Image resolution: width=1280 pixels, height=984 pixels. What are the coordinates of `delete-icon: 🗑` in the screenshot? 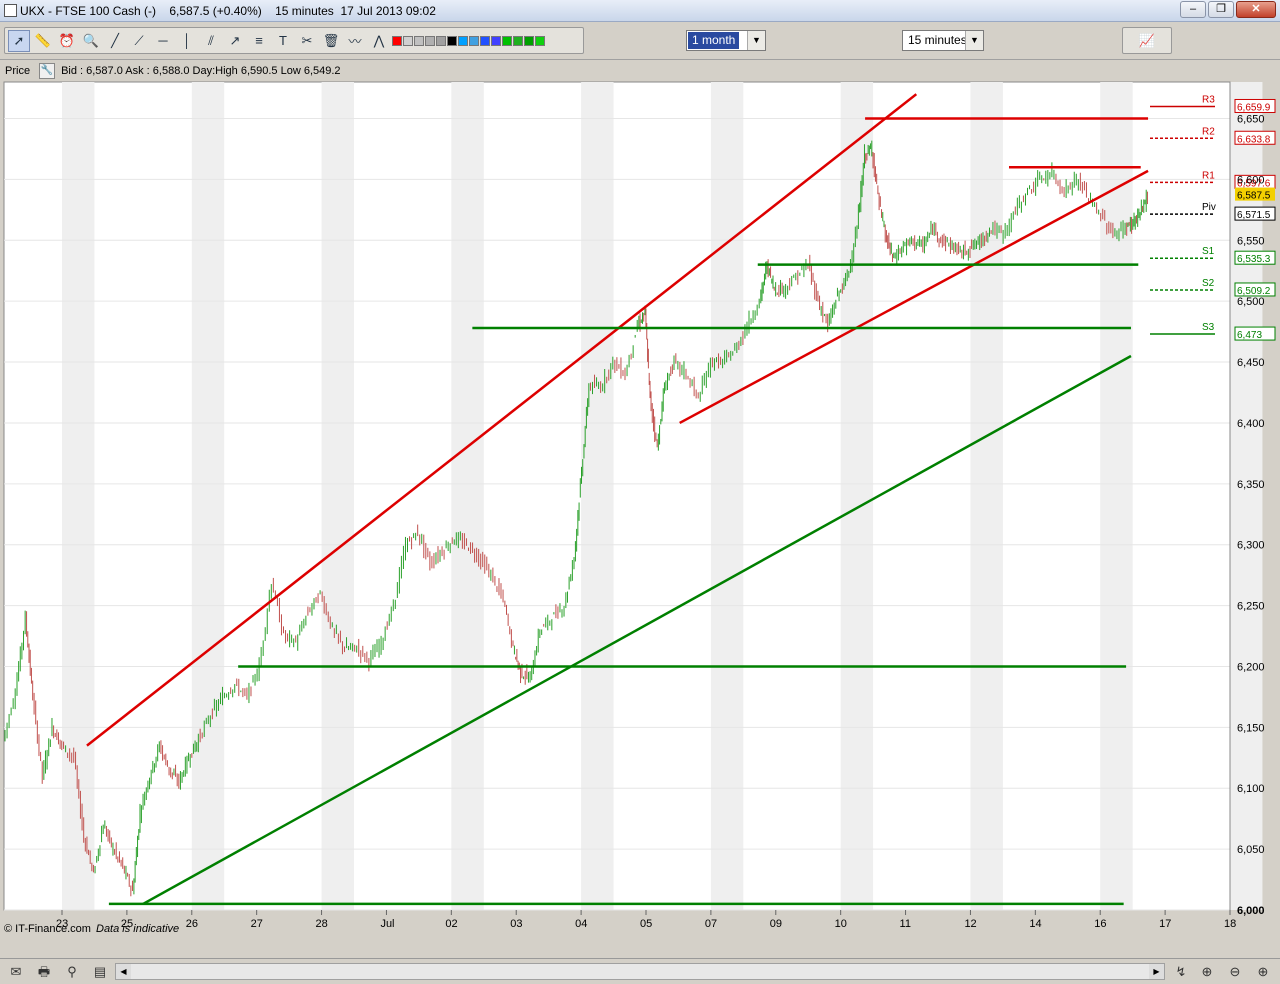 It's located at (331, 40).